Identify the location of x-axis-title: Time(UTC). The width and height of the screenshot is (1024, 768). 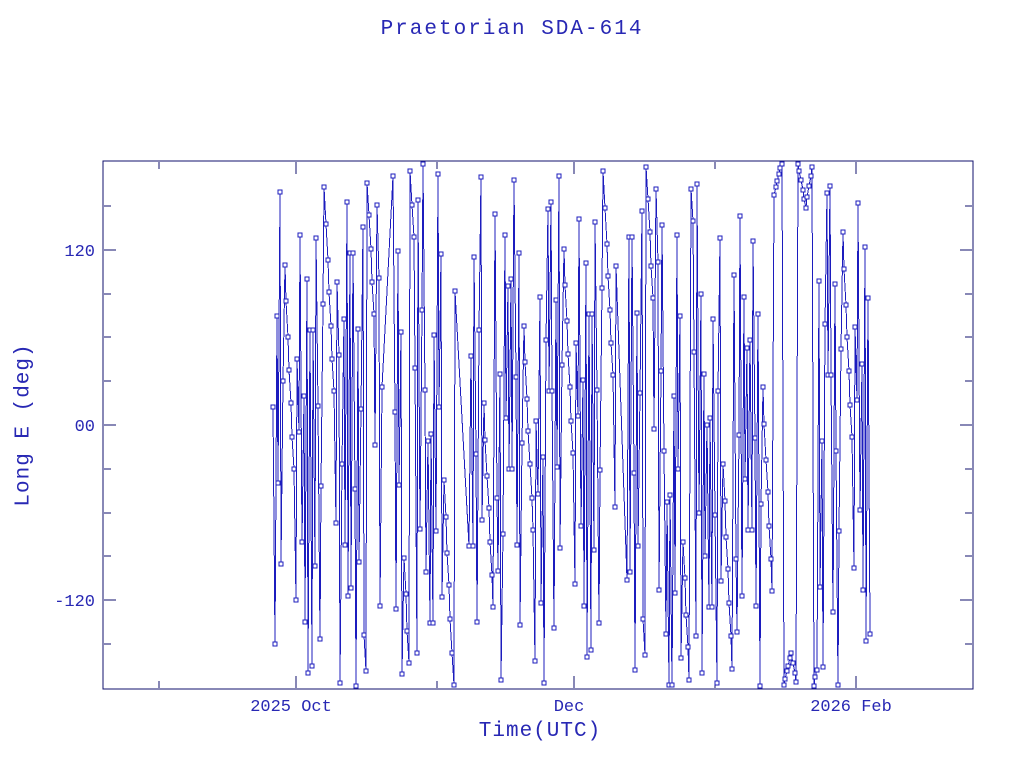
(540, 731).